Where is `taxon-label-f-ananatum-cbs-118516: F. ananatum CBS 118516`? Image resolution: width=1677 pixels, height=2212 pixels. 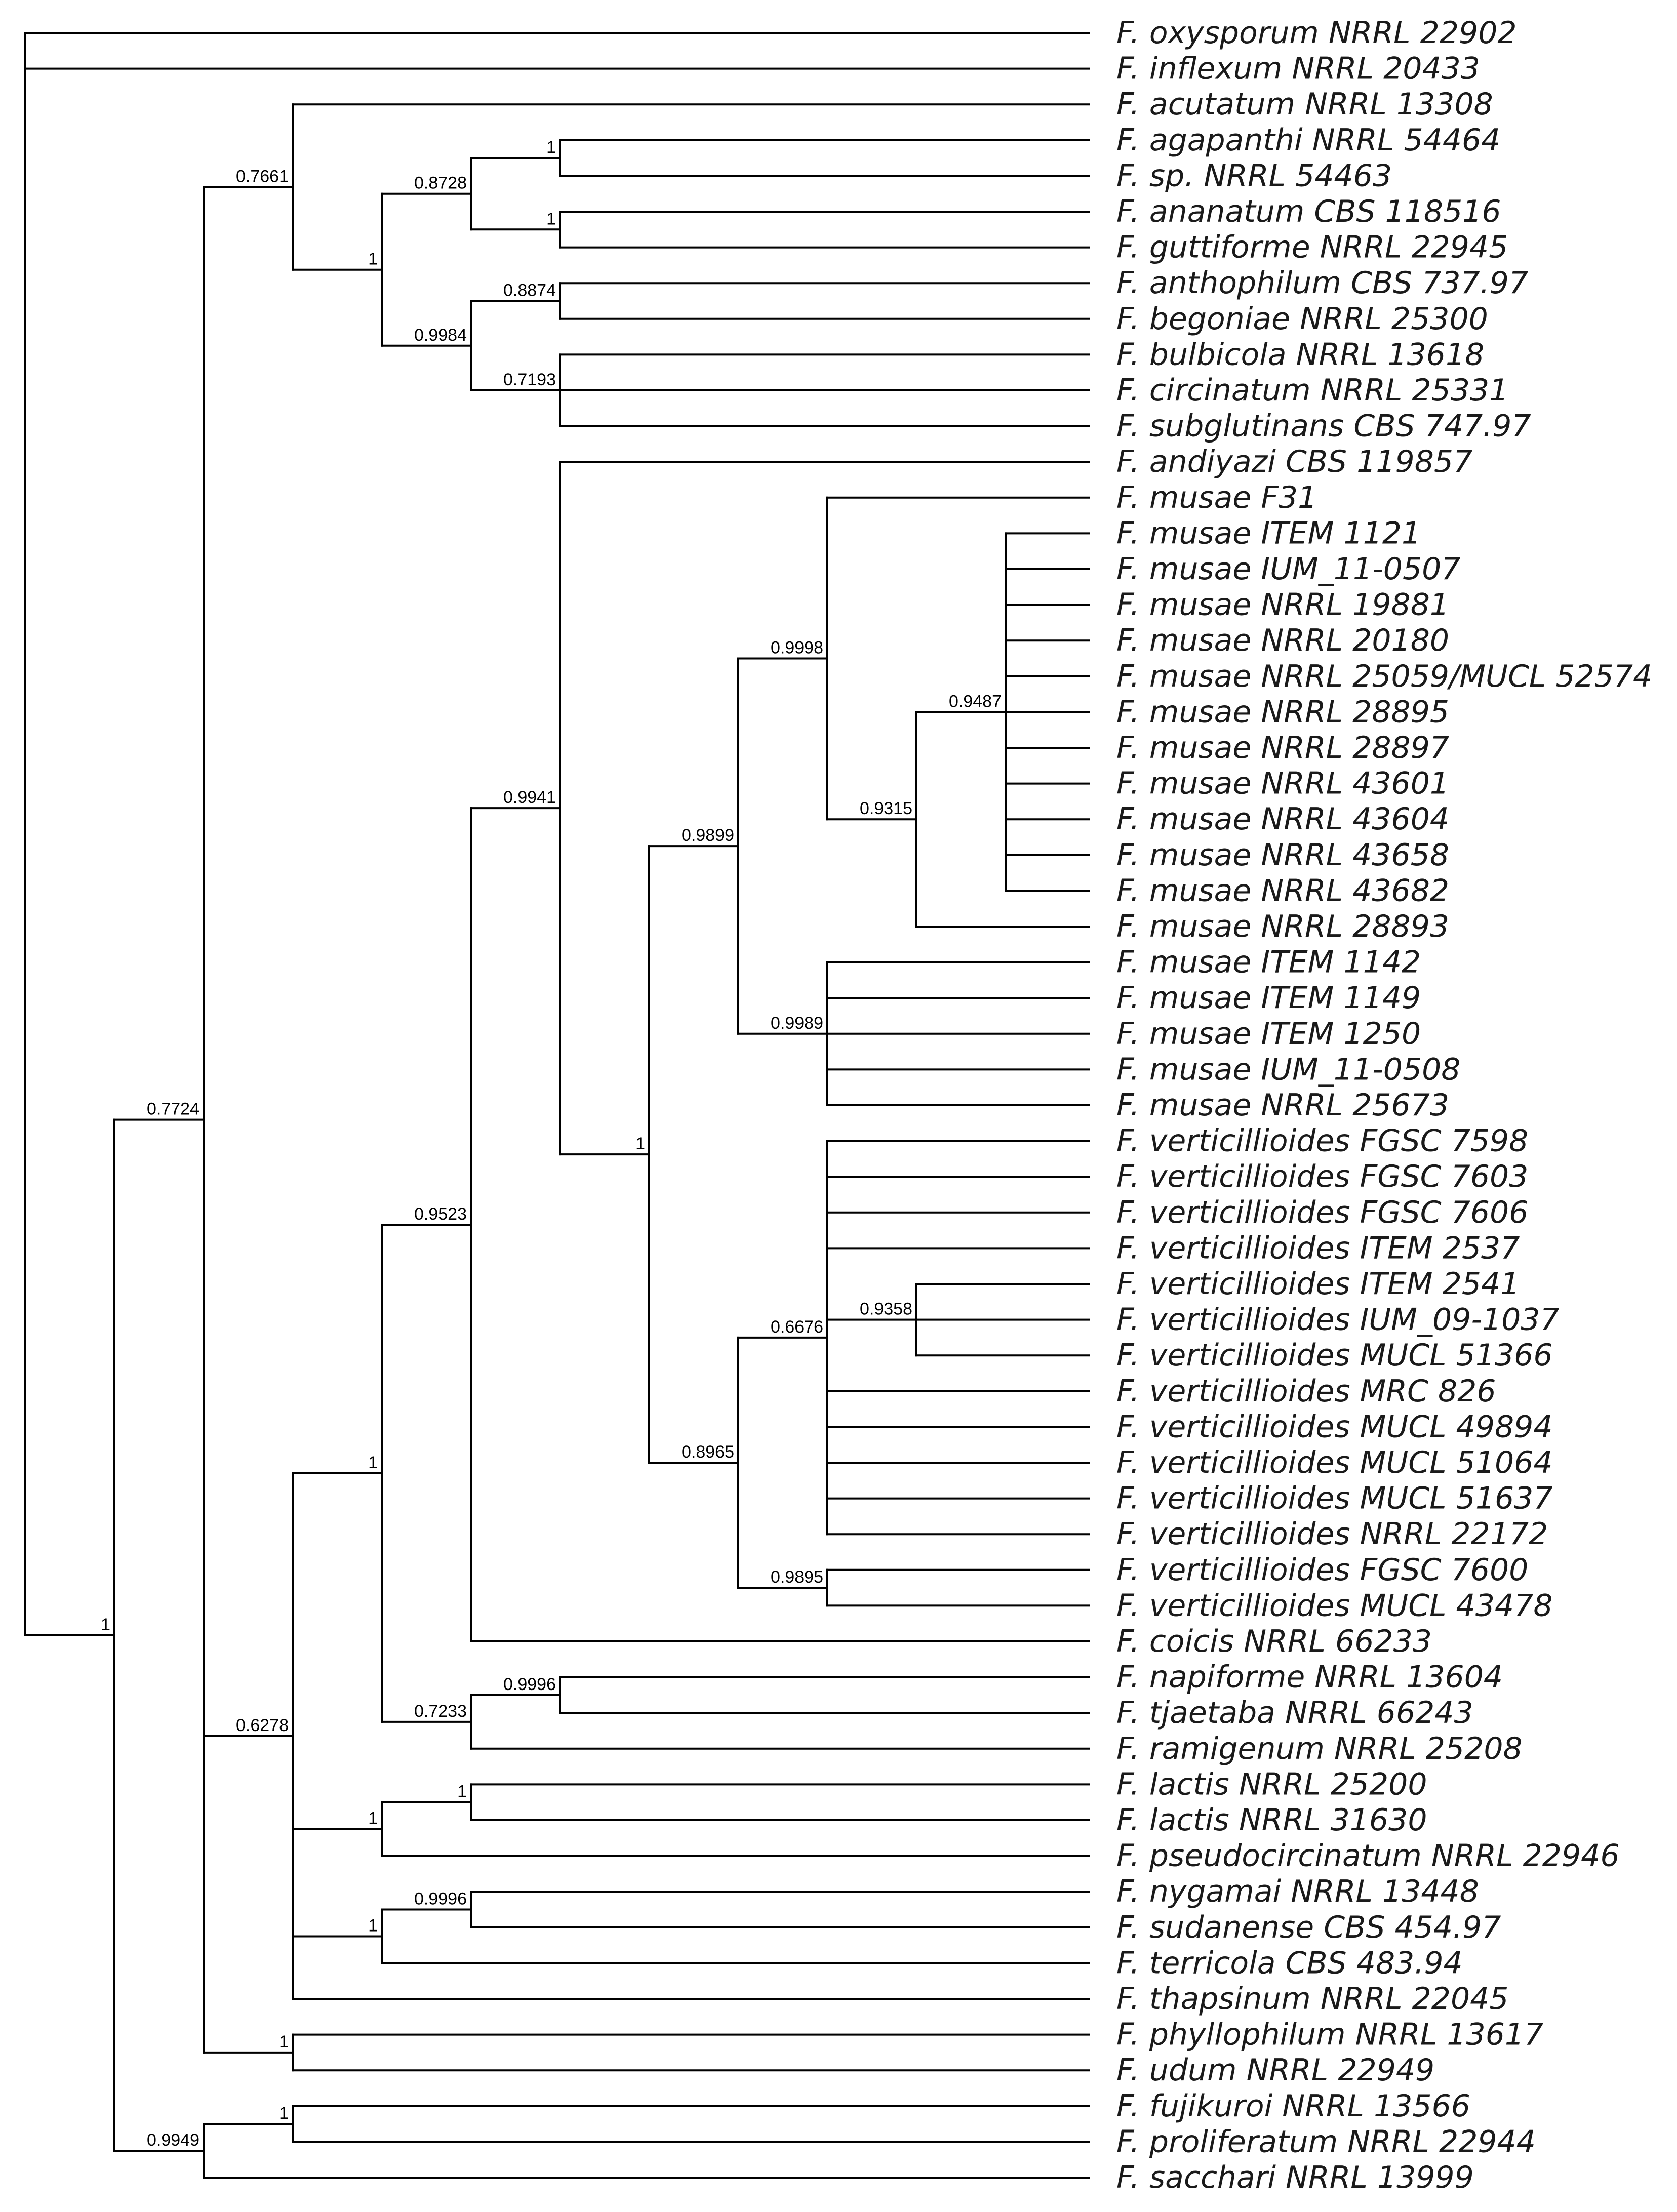 taxon-label-f-ananatum-cbs-118516: F. ananatum CBS 118516 is located at coordinates (1308, 211).